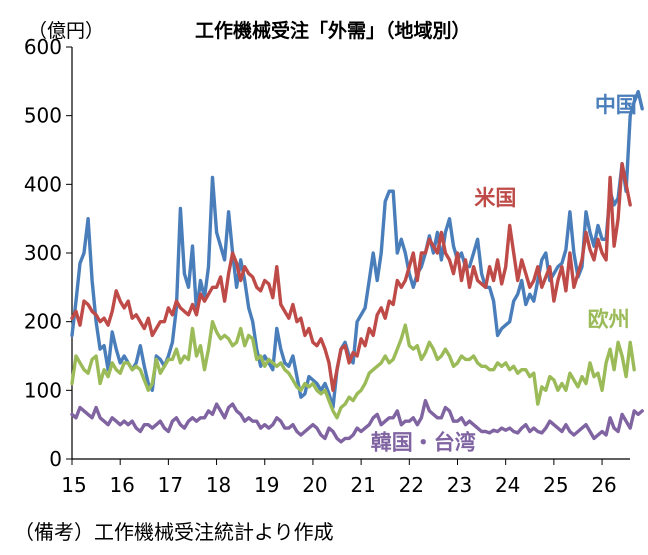  What do you see at coordinates (43, 184) in the screenshot?
I see `y-tick-label: 400` at bounding box center [43, 184].